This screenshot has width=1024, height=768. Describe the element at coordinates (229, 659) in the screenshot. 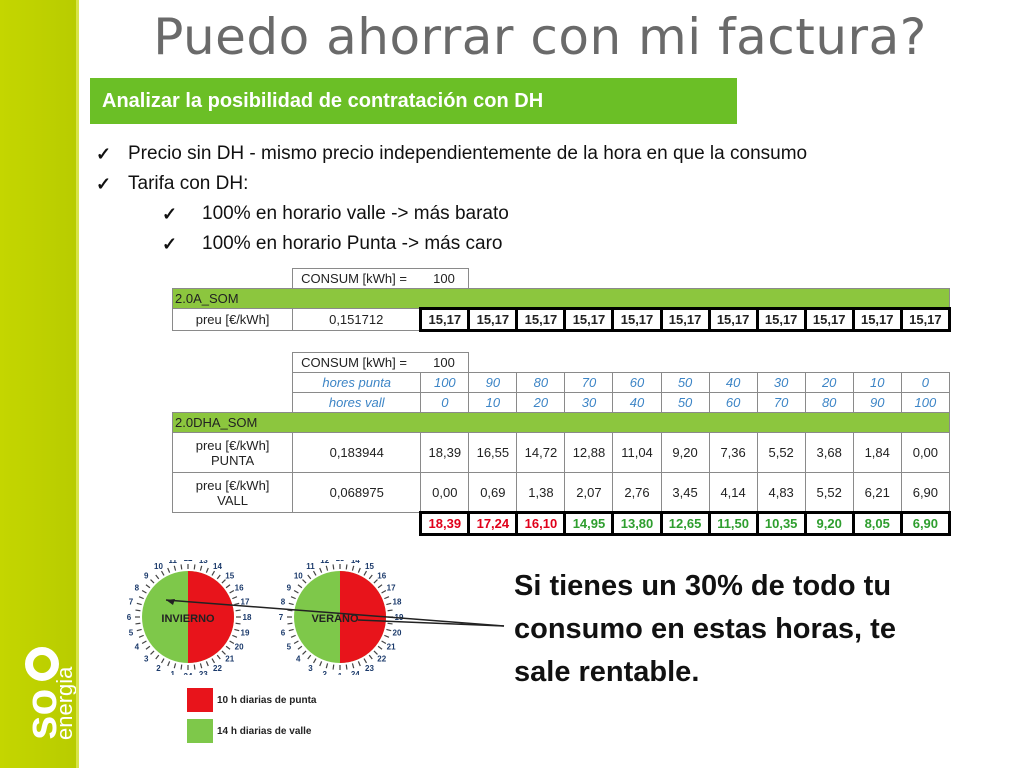

I see `clock-number: 21` at that location.